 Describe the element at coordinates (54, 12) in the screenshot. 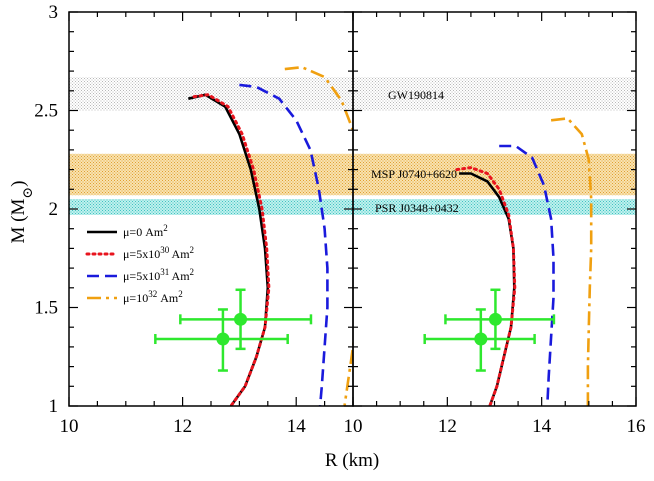

I see `y-tick-label: 3` at that location.